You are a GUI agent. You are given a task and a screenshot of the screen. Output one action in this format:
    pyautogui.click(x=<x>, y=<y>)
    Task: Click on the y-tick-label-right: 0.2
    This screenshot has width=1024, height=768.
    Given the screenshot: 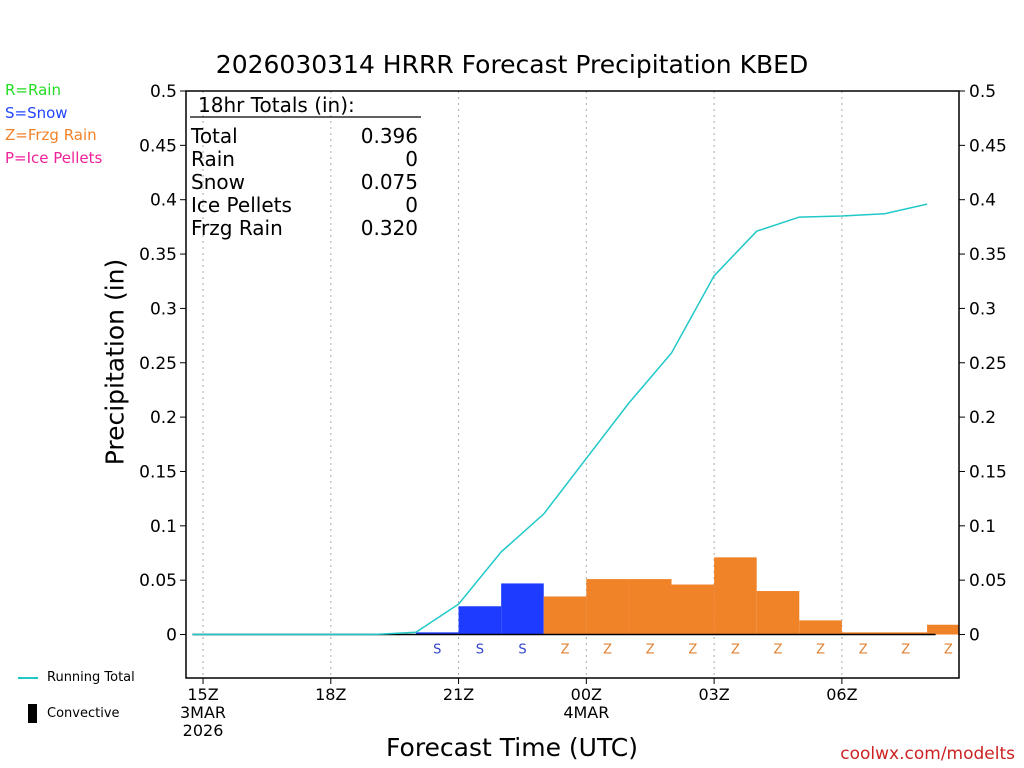 What is the action you would take?
    pyautogui.click(x=982, y=418)
    